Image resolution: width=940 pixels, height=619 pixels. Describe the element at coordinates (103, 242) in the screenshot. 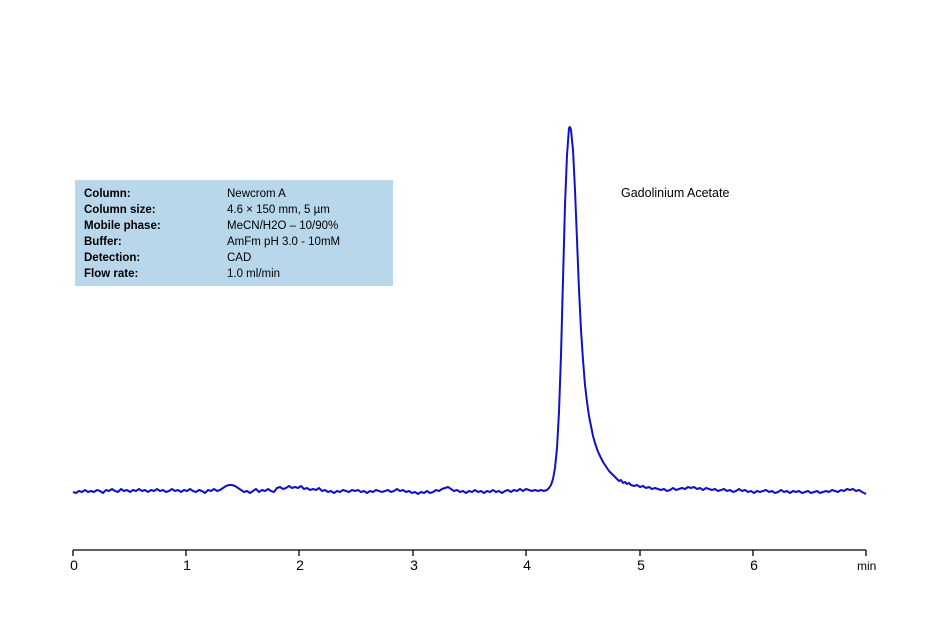

I see `condition-label: Buffer:` at that location.